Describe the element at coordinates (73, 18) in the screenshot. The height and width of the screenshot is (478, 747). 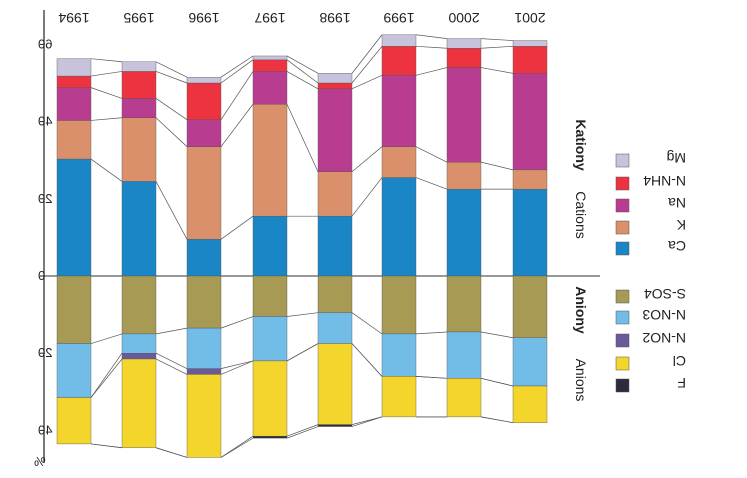
I see `year-label: 1994` at that location.